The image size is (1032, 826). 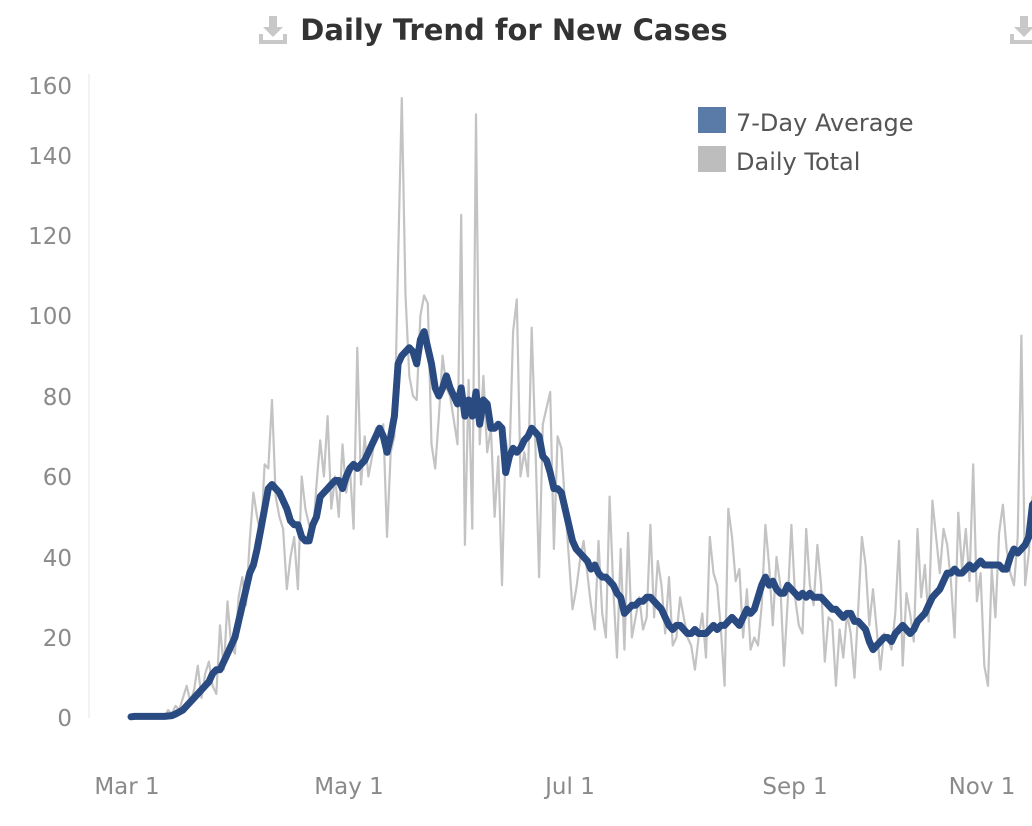 I want to click on legend-swatch-daily-total, so click(x=712, y=159).